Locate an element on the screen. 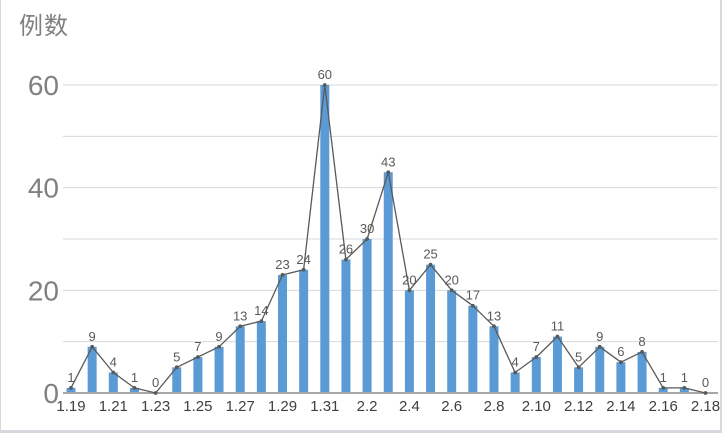 The width and height of the screenshot is (722, 433). data-label-2.16: 1 is located at coordinates (663, 377).